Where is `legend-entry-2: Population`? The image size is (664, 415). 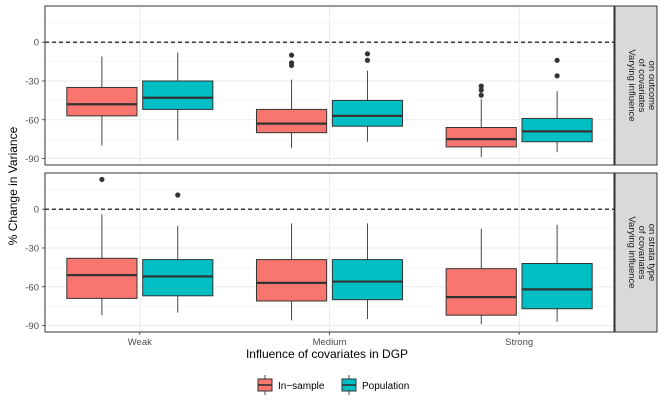
legend-entry-2: Population is located at coordinates (375, 385).